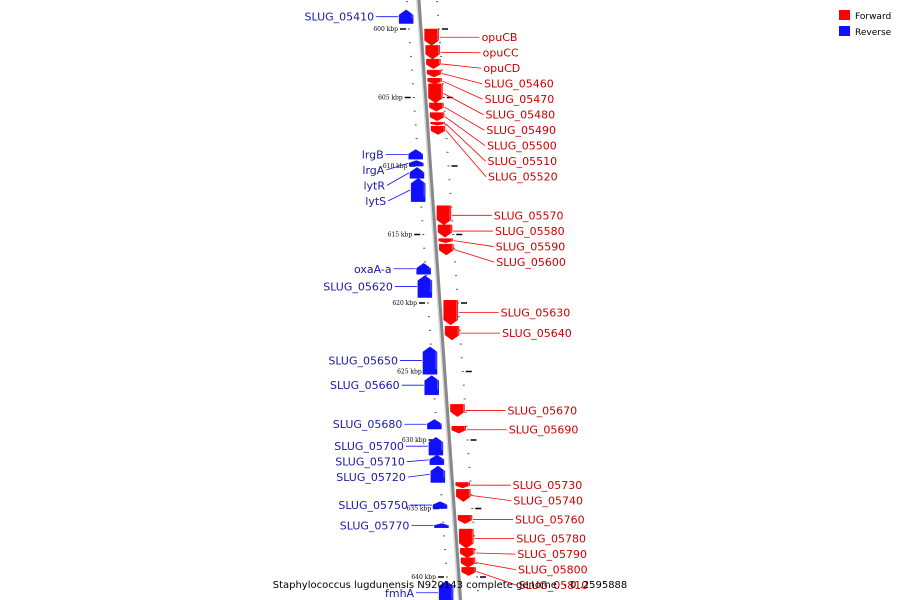 This screenshot has width=900, height=600. I want to click on gene-label-oxaa-a: oxaA-a, so click(373, 269).